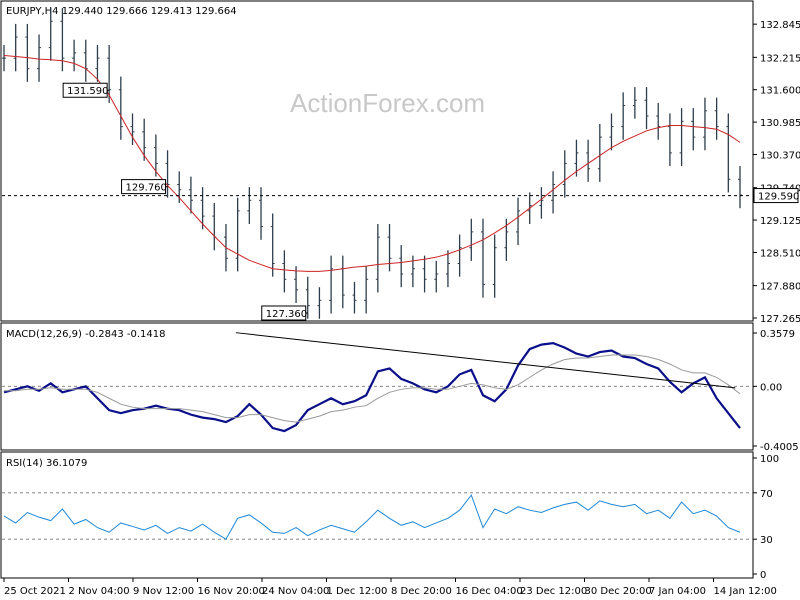 The height and width of the screenshot is (600, 800). What do you see at coordinates (46, 463) in the screenshot?
I see `rsi-title: RSI(14) 36.1079` at bounding box center [46, 463].